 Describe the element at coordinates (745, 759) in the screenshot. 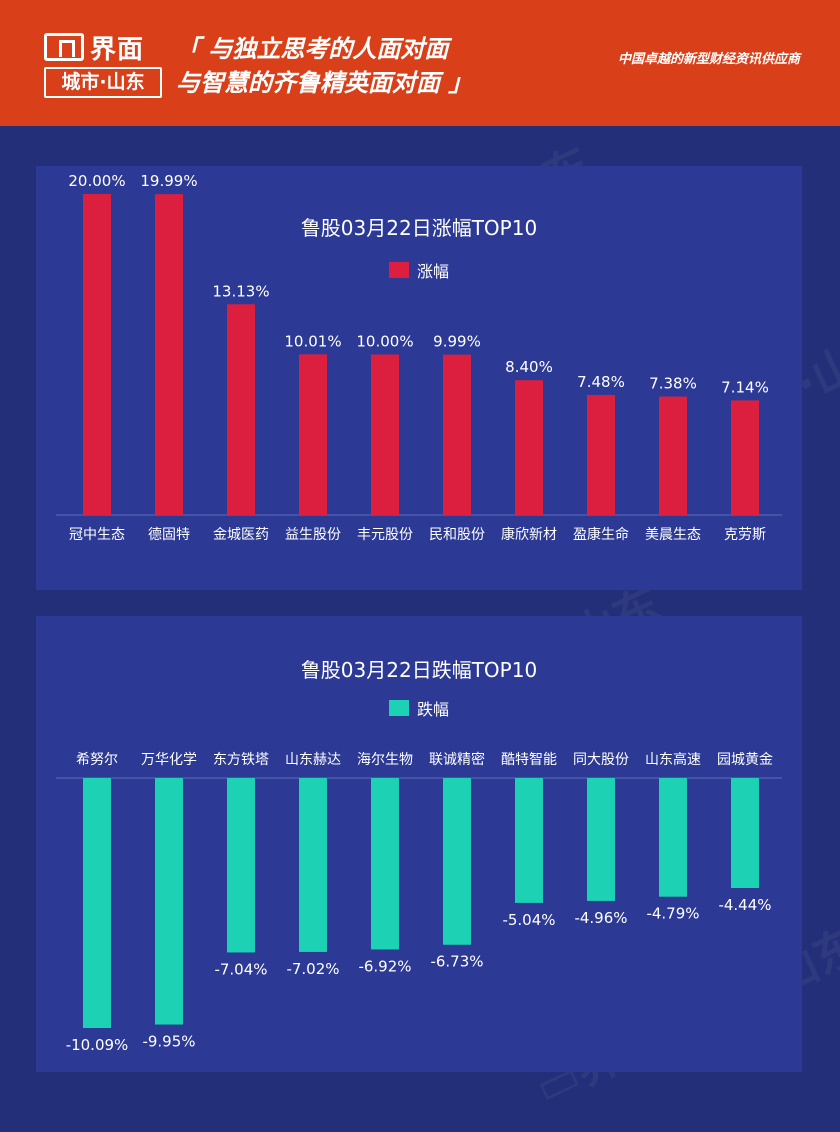

I see `fall-category-label: 园城黄金` at that location.